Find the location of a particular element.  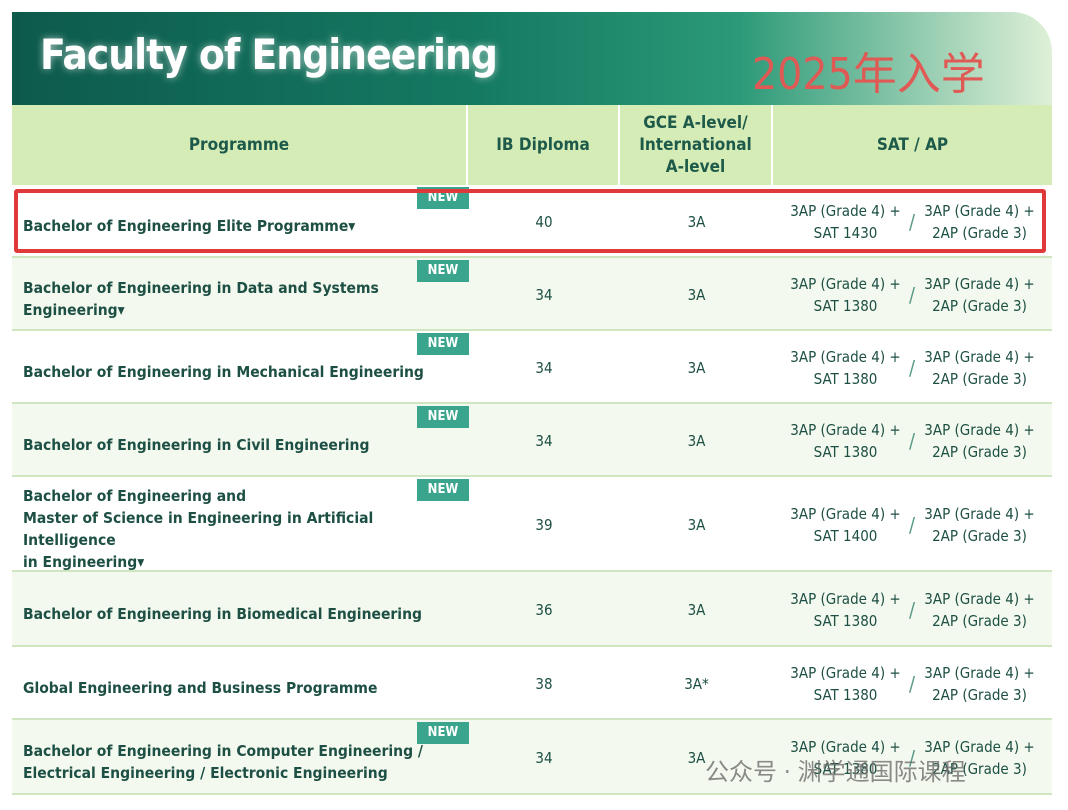

column-header: IB Diploma is located at coordinates (543, 145).